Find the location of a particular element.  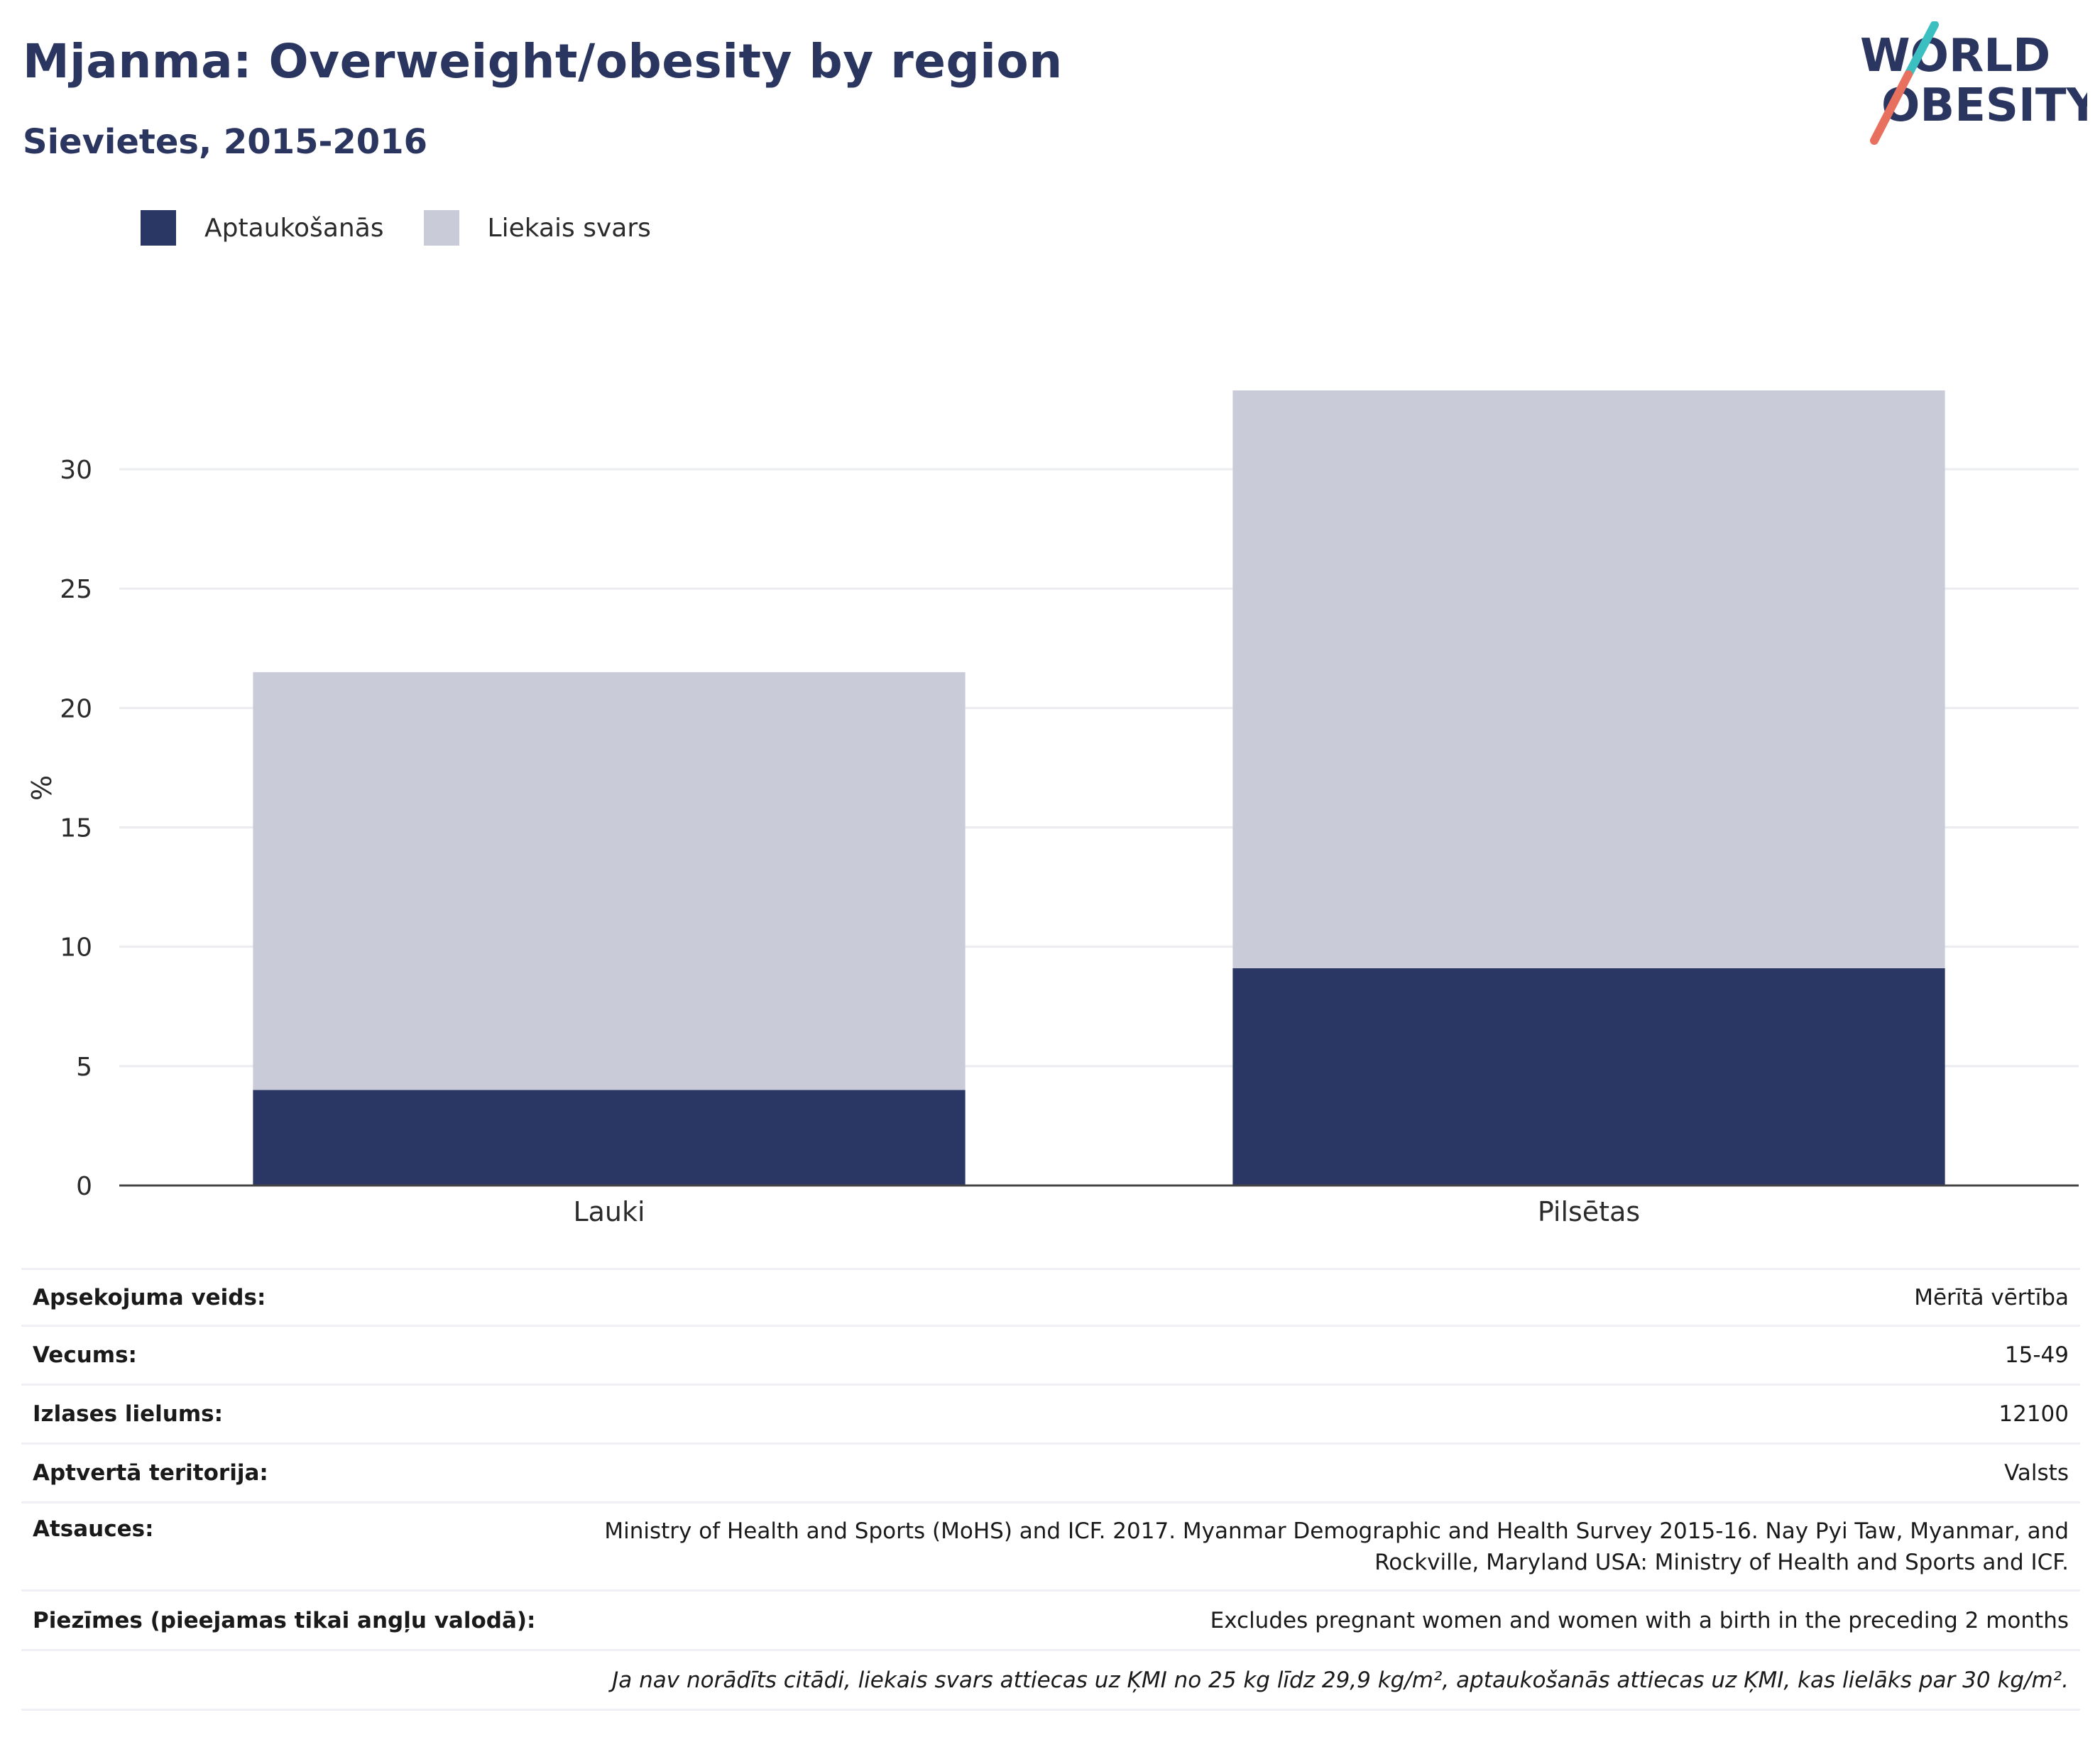

meta-row-survey-type: Apsekojuma veids: Mērītā vērtība is located at coordinates (1050, 1297).